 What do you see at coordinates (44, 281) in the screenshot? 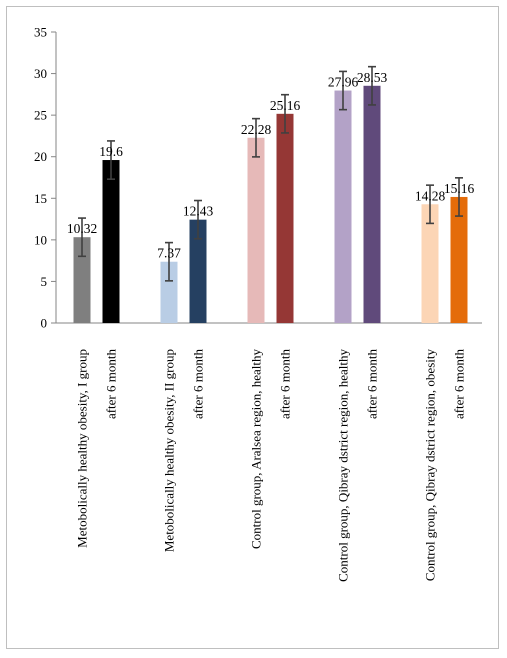
I see `y-tick-label: 5` at bounding box center [44, 281].